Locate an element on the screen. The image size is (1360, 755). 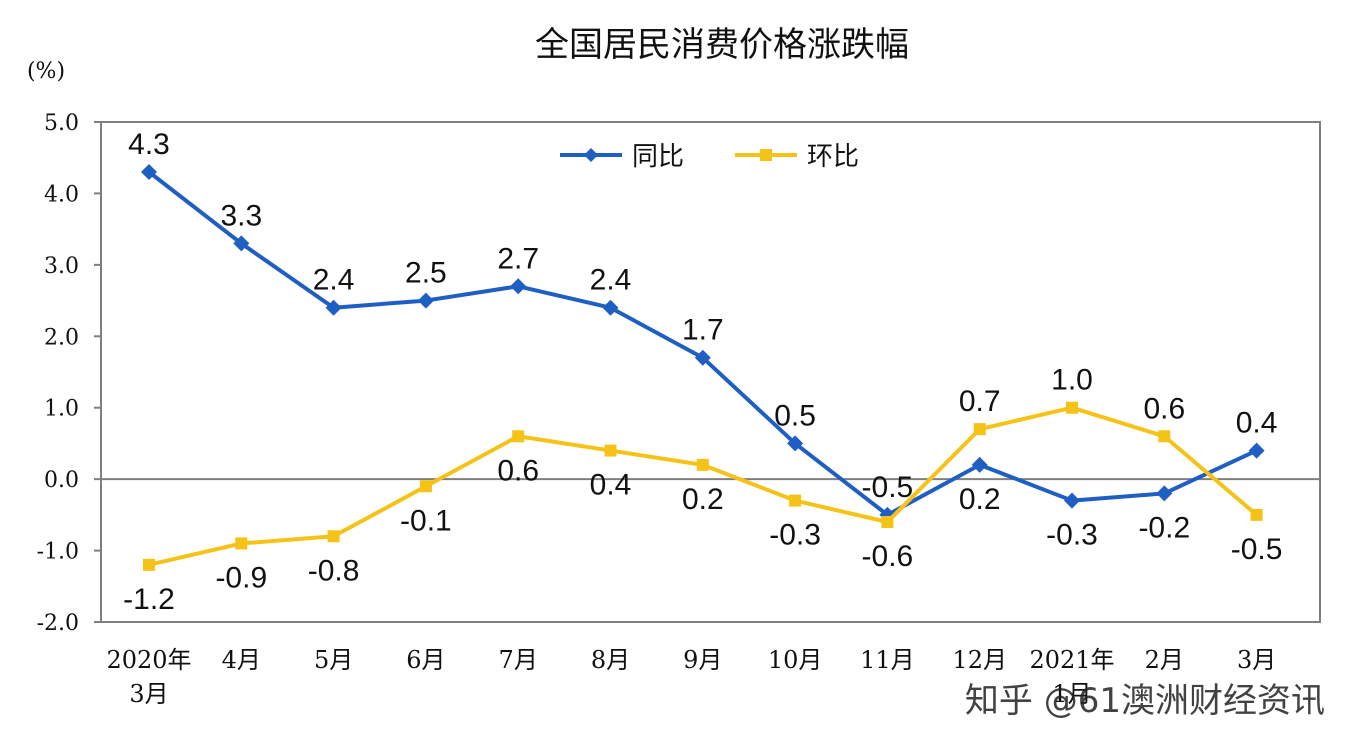
x-tick-label: 7月 is located at coordinates (518, 660).